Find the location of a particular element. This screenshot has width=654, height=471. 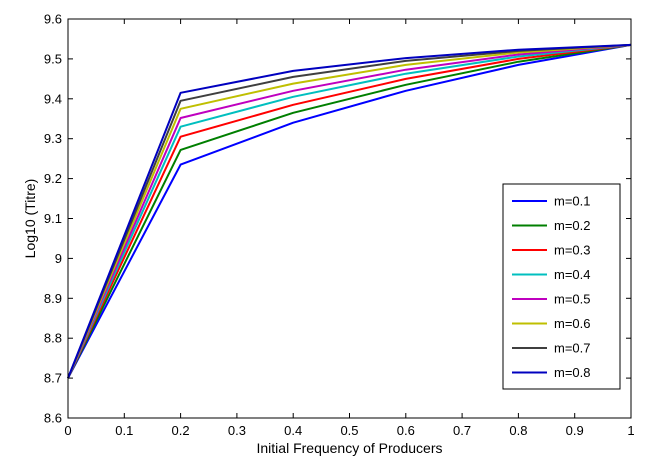

y-tick-label: 9.6 is located at coordinates (53, 19).